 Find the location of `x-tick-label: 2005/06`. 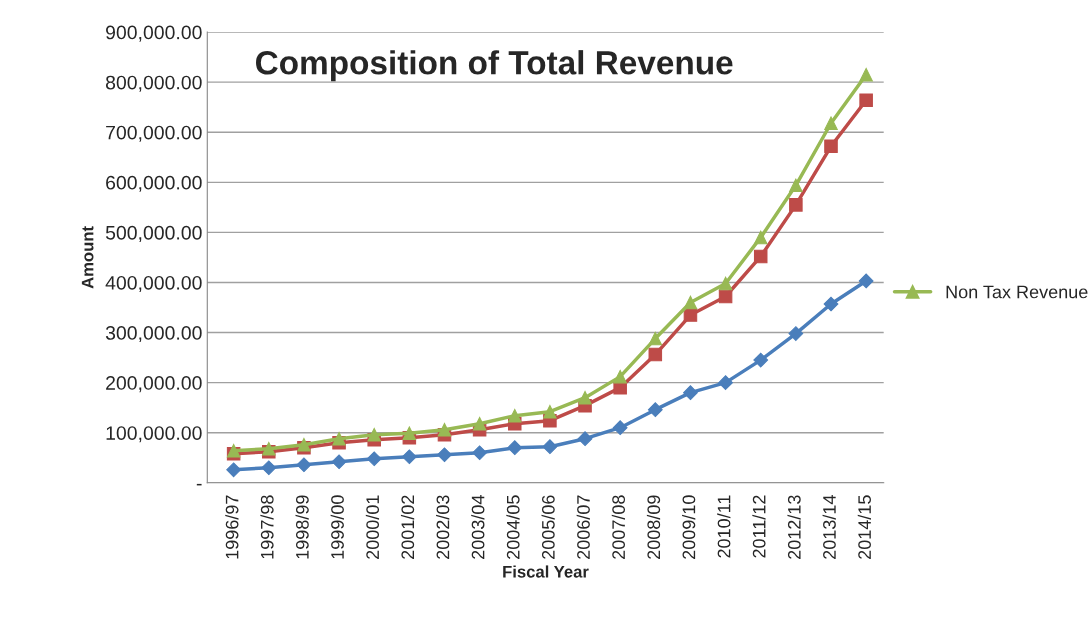

x-tick-label: 2005/06 is located at coordinates (548, 527).